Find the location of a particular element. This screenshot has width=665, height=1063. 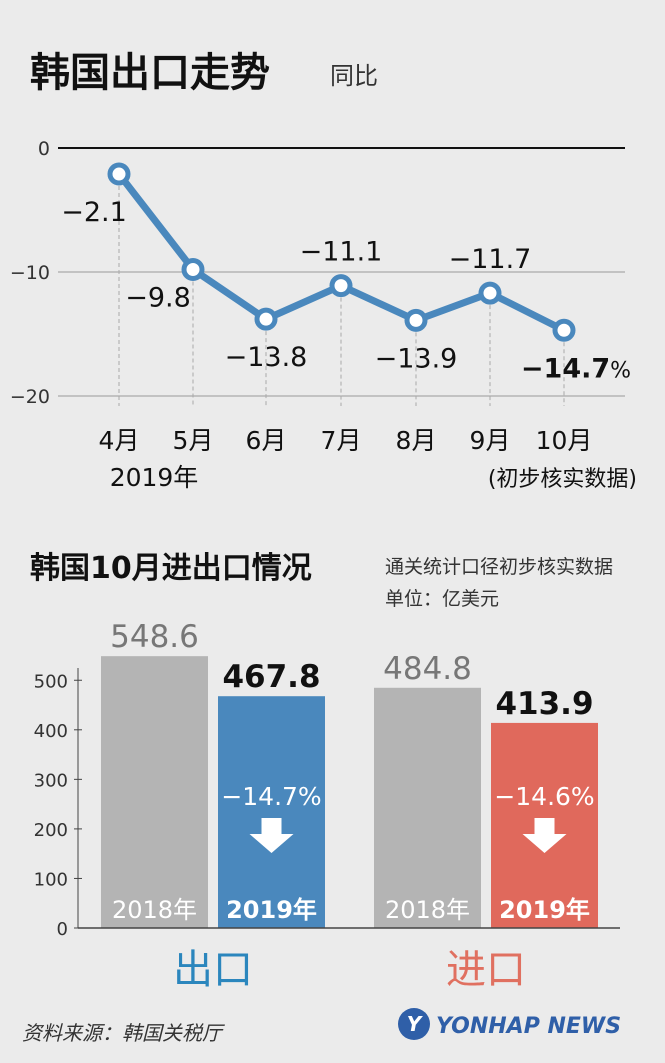

change-label: −14.7% is located at coordinates (271, 796).